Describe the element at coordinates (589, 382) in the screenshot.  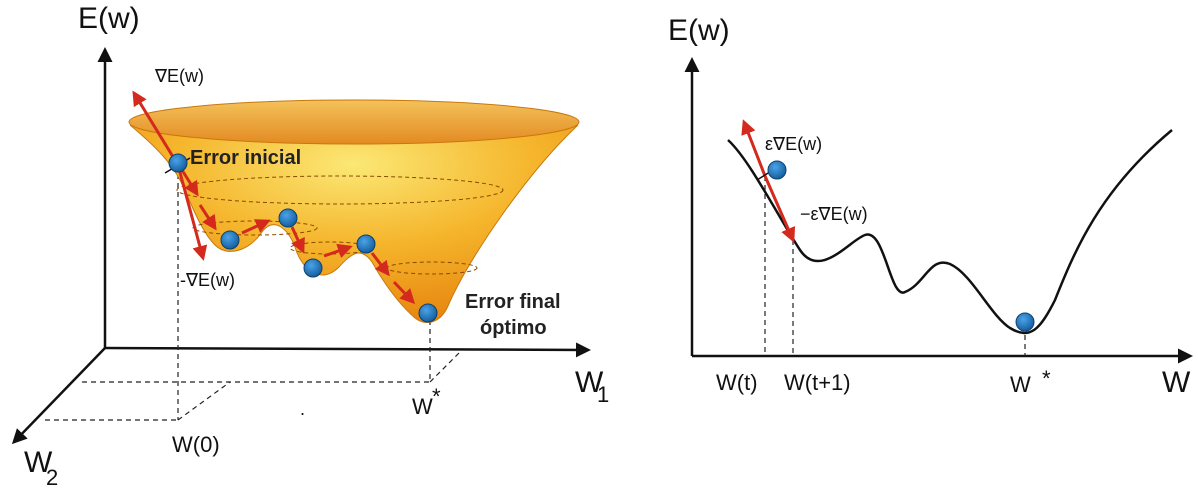
I see `w1-axis-label: W` at that location.